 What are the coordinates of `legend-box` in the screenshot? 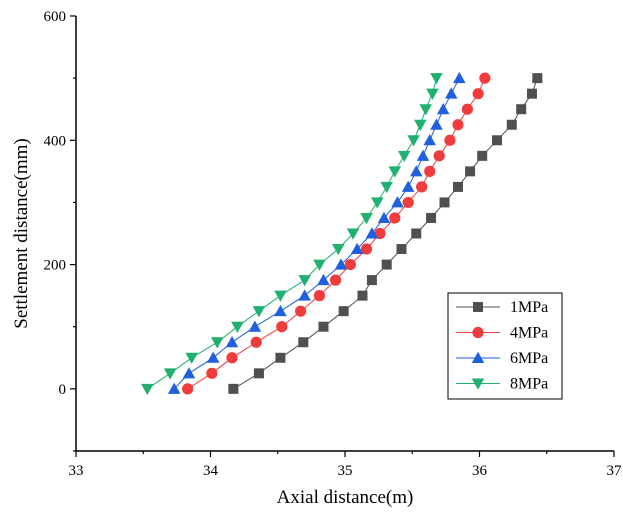 It's located at (505, 346).